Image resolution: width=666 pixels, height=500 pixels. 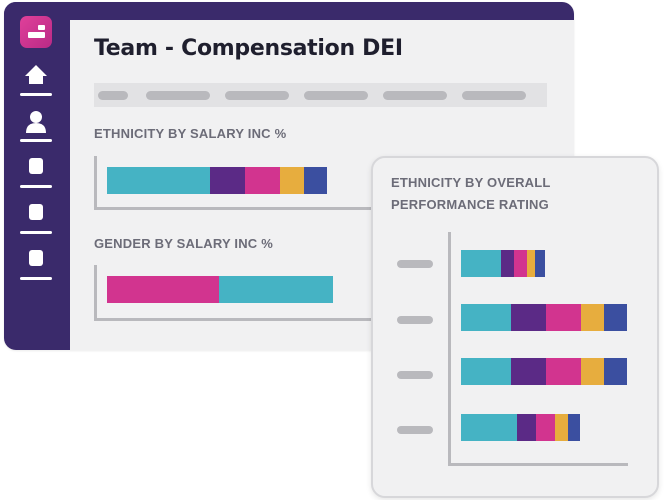 I want to click on user-icon, so click(x=36, y=122).